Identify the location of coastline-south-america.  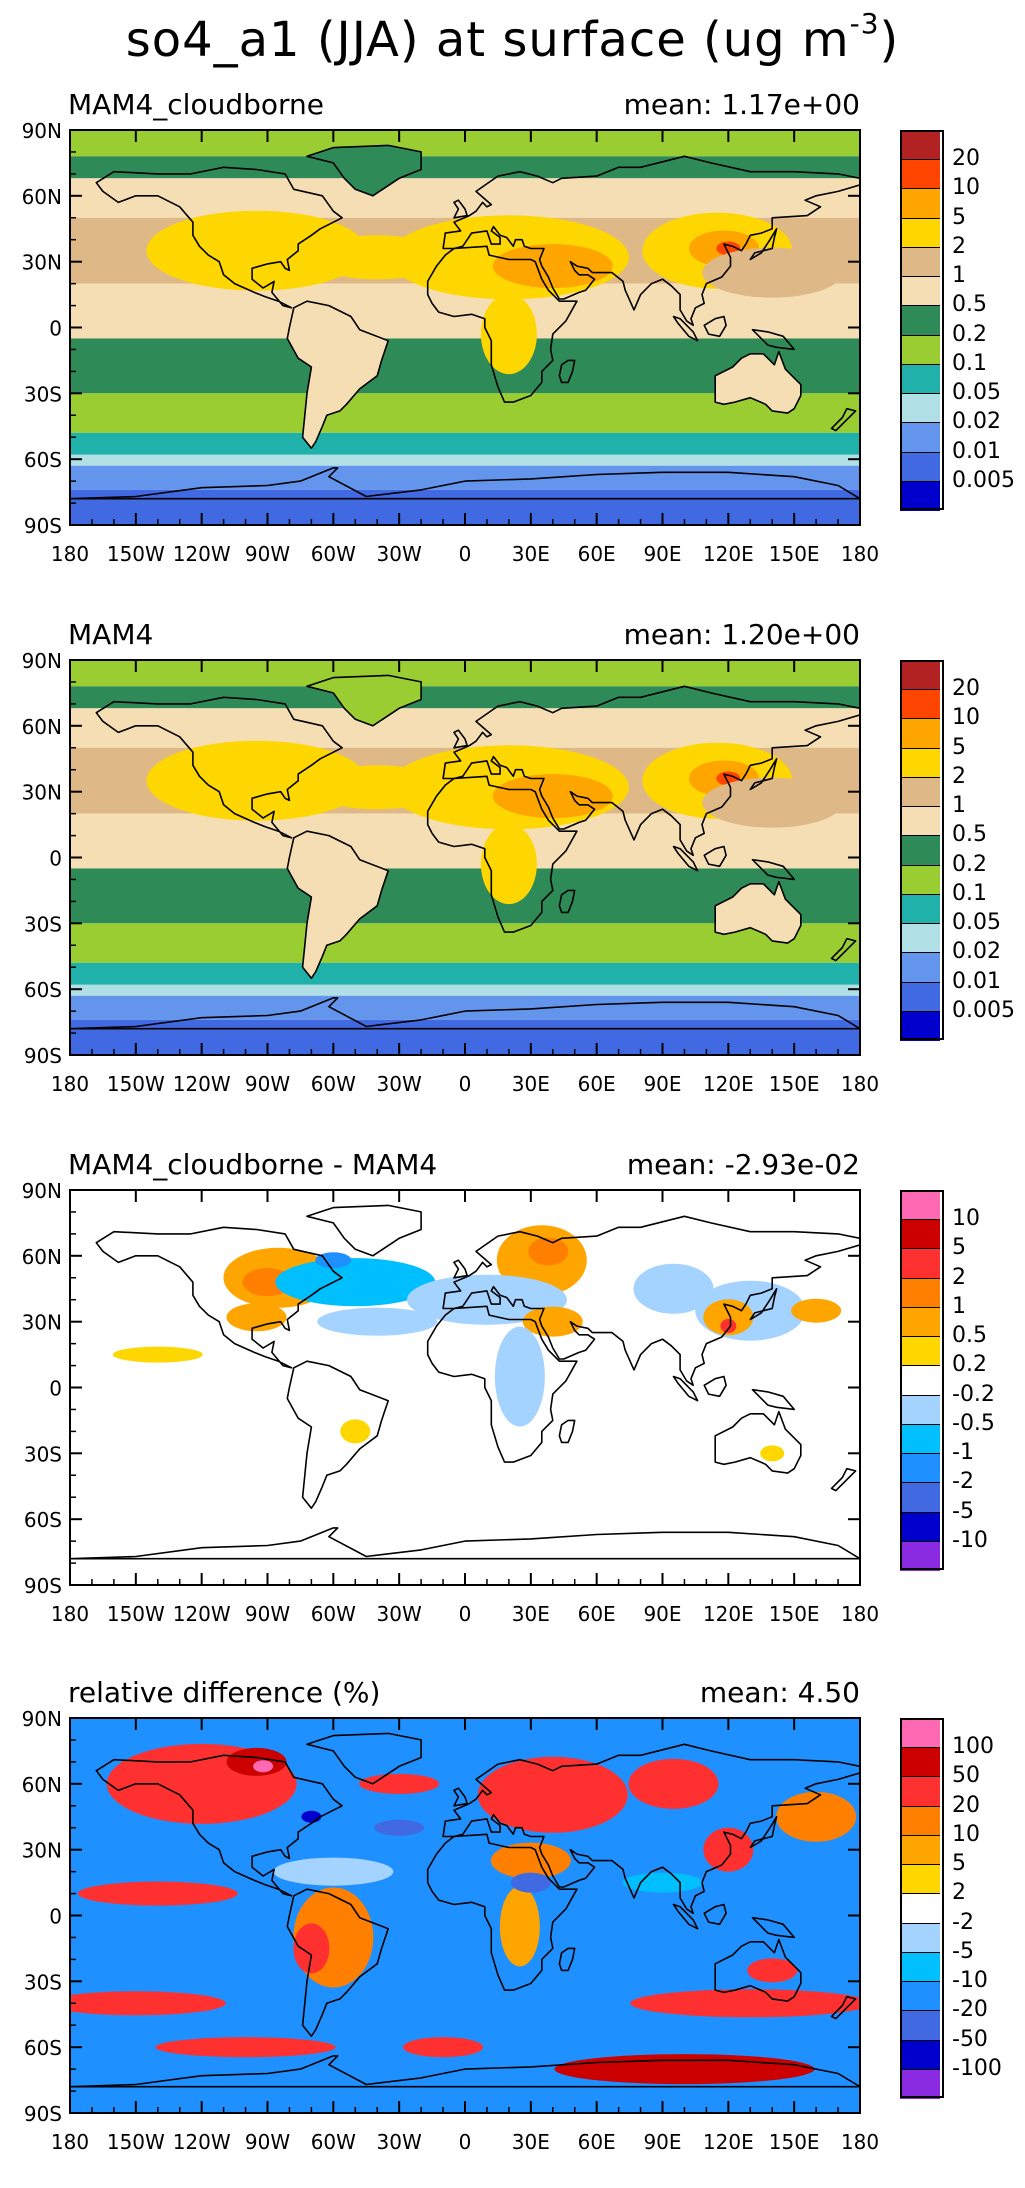
(337, 1962).